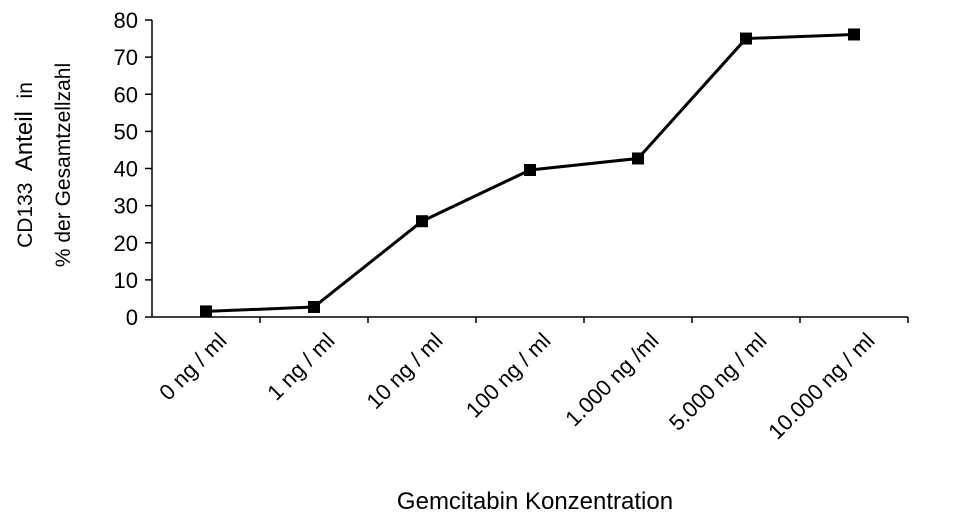 This screenshot has height=523, width=954. What do you see at coordinates (126, 20) in the screenshot?
I see `y-tick-label: 80` at bounding box center [126, 20].